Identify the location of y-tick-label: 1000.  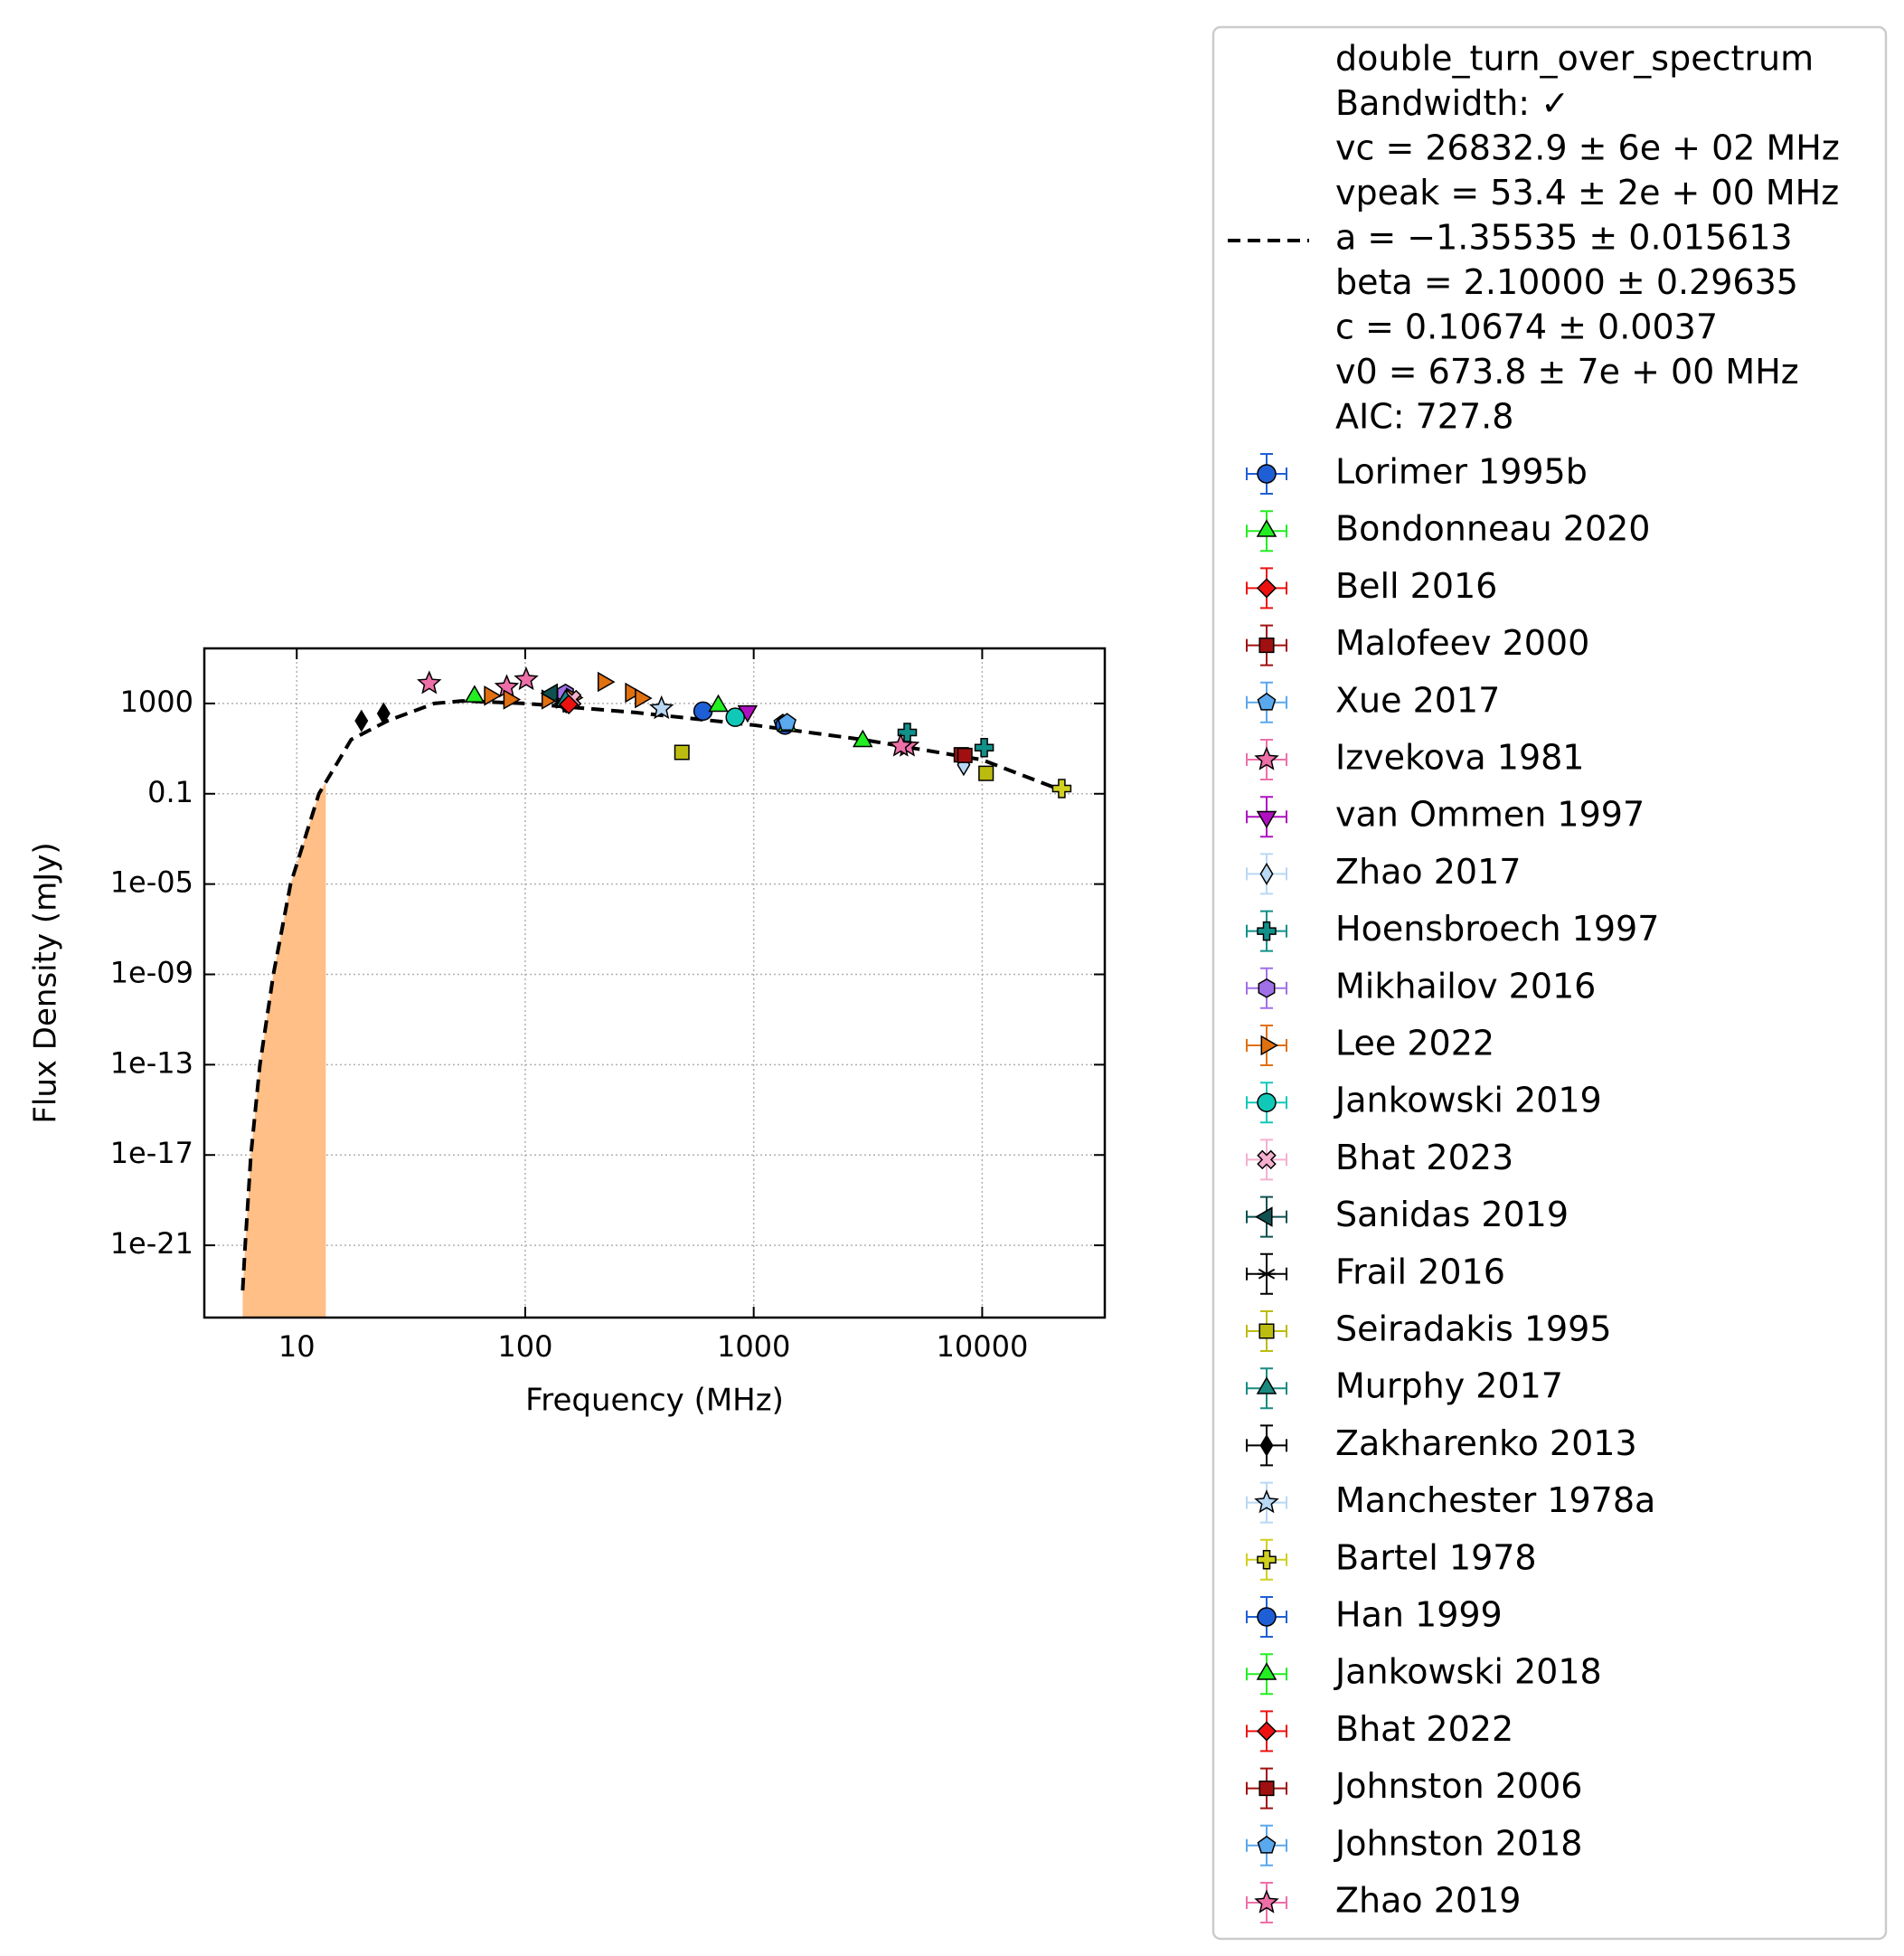
(156, 702).